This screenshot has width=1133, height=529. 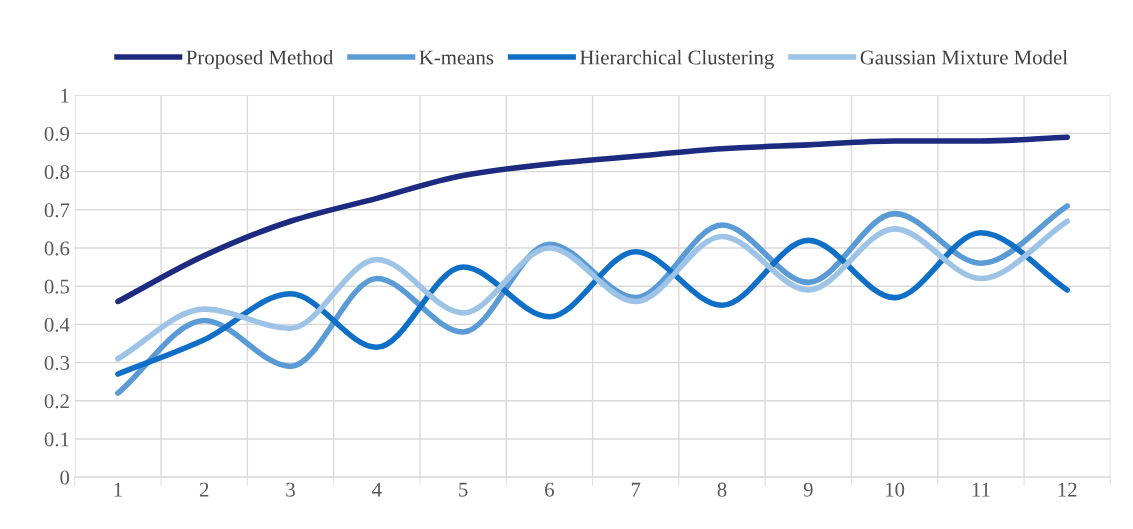 I want to click on legend-label: Hierarchical Clustering, so click(x=677, y=59).